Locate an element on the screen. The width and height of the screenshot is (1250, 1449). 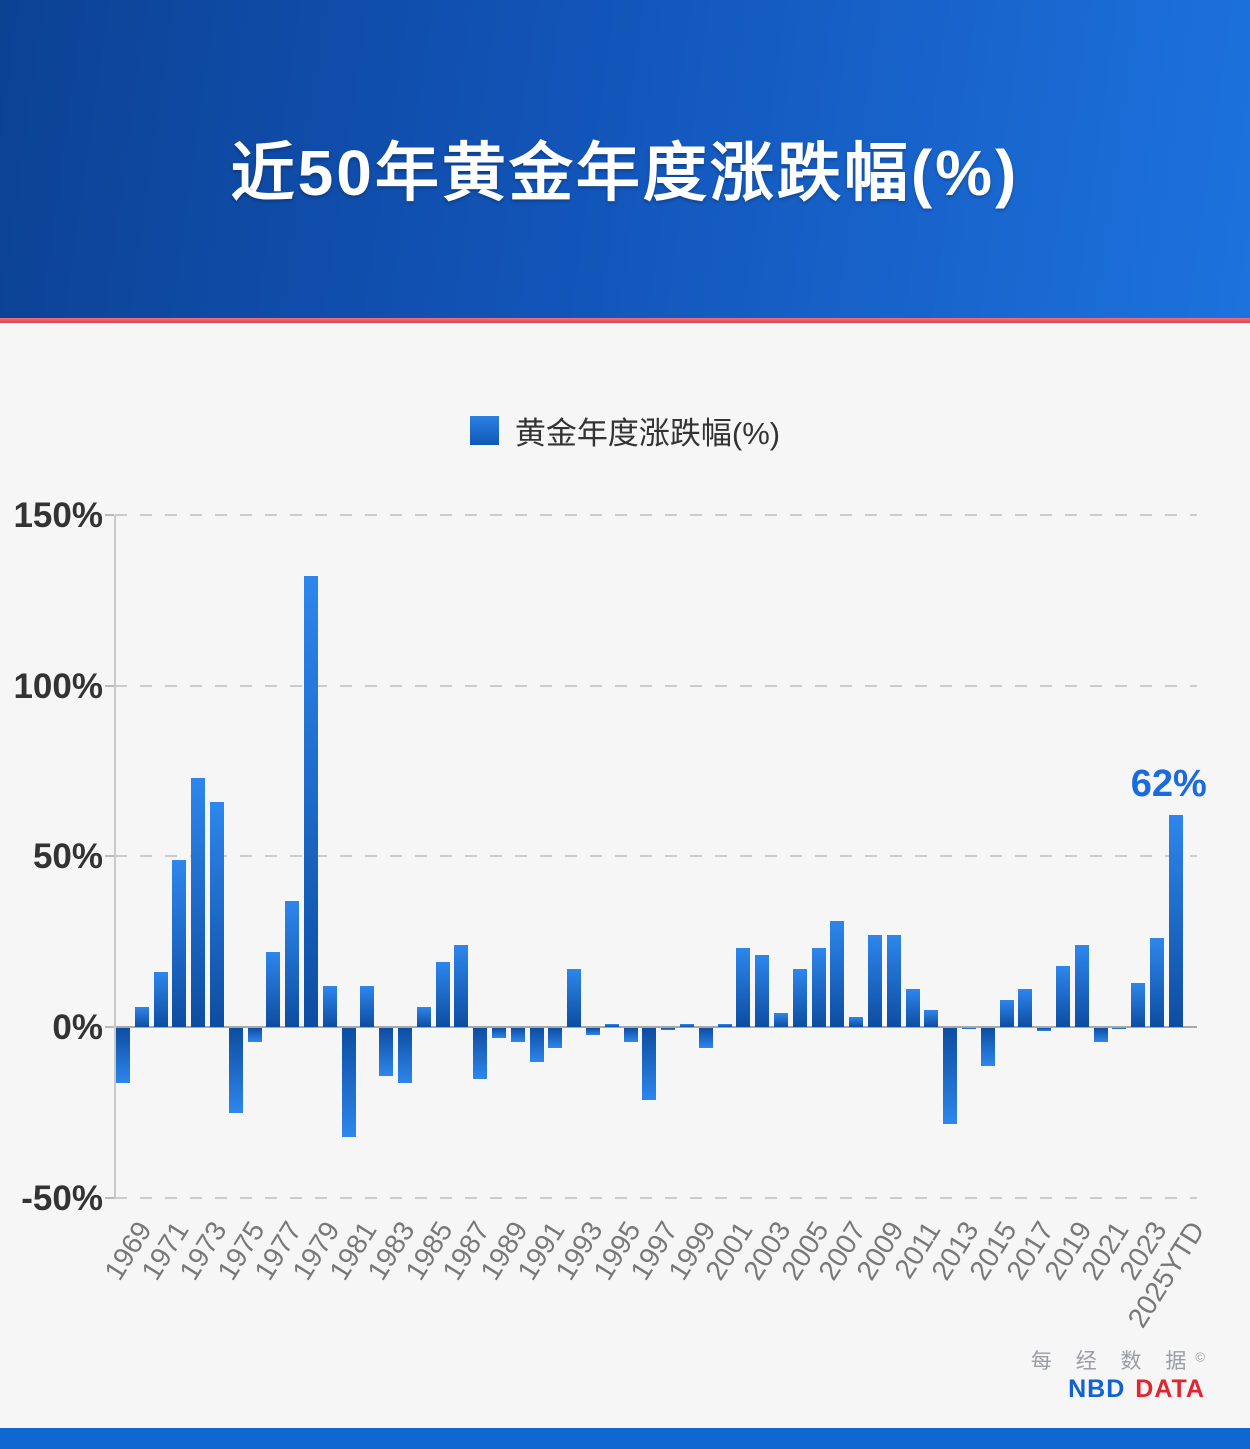
bar-2003 is located at coordinates (762, 991).